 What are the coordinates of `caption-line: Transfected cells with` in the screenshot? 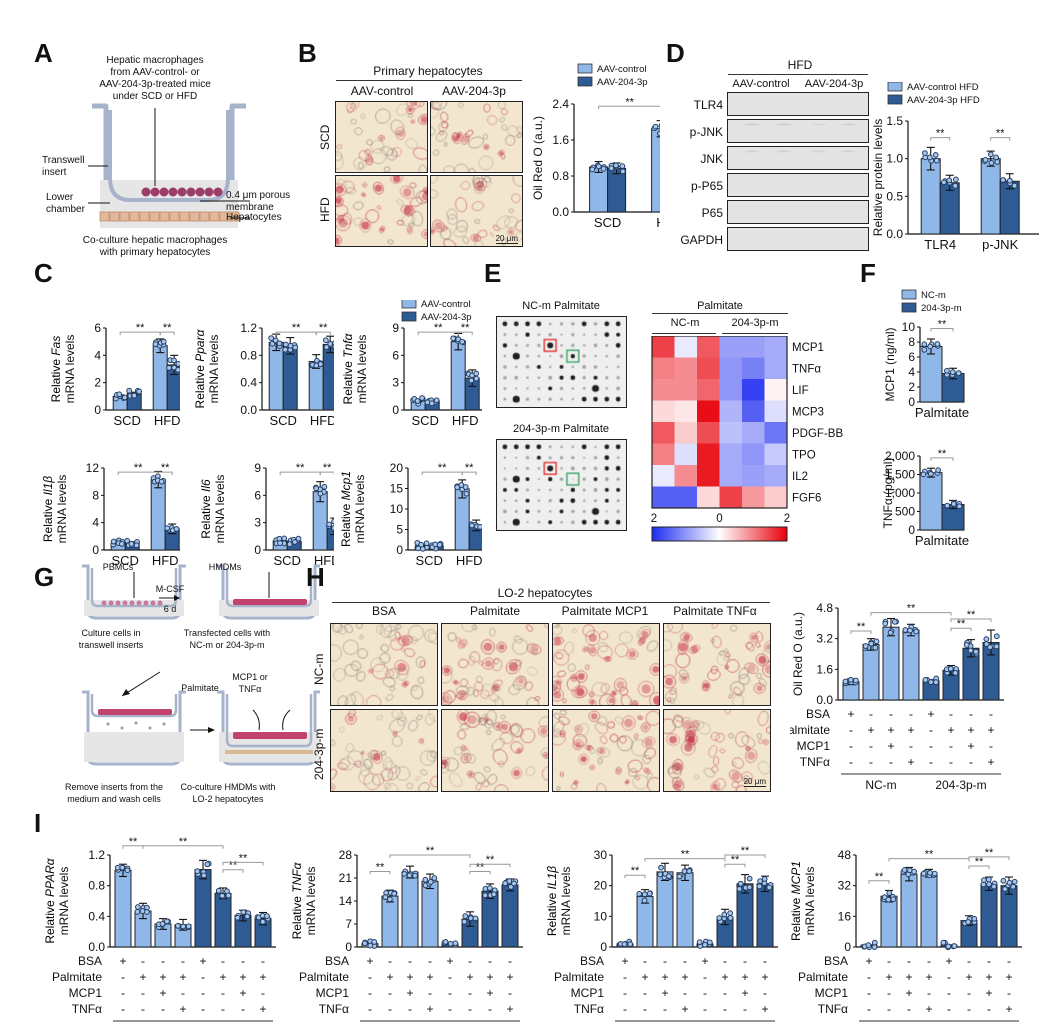 It's located at (227, 633).